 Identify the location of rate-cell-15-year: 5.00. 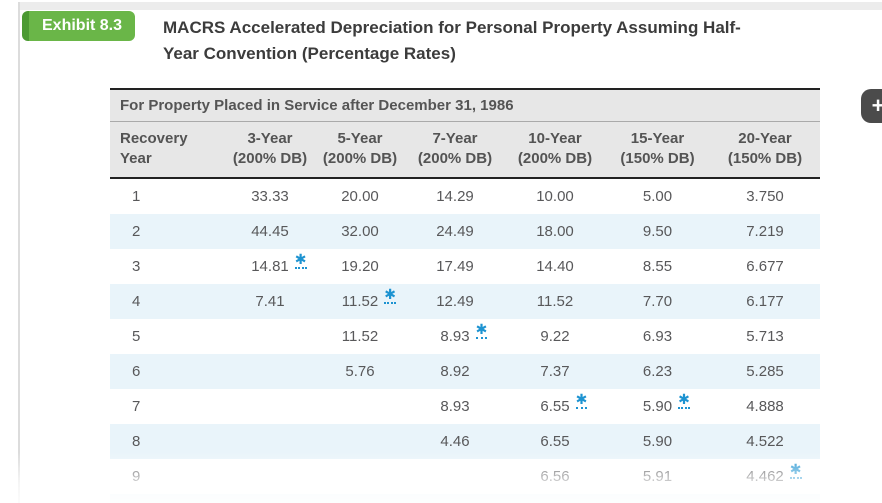
(657, 196).